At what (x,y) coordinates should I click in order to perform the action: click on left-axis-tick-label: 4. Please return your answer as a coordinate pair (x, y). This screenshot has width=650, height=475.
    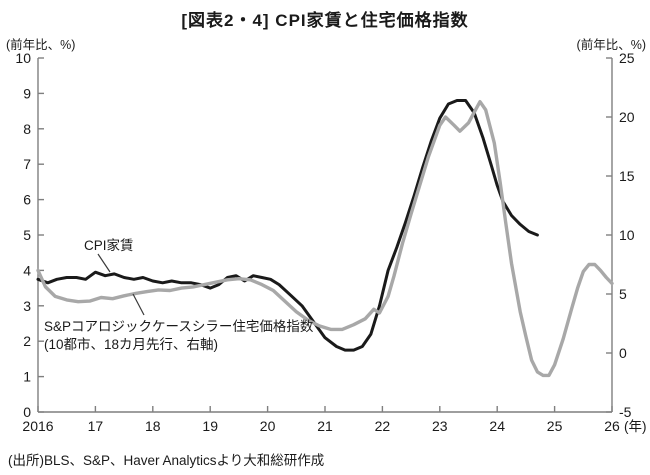
    Looking at the image, I should click on (27, 270).